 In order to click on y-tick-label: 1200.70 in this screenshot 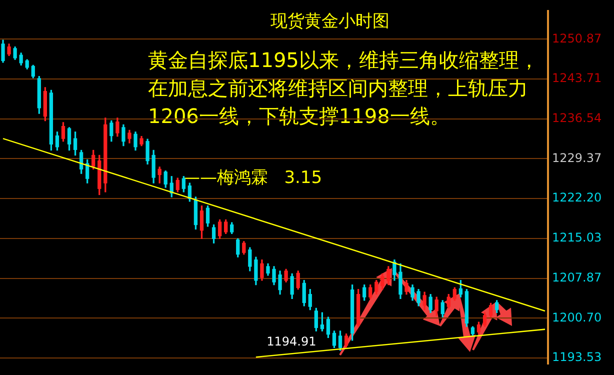, I will do `click(577, 317)`.